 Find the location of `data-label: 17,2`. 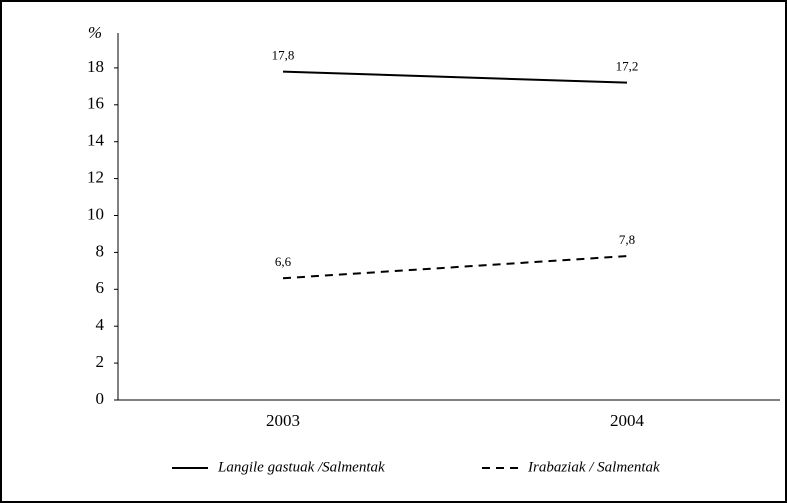

data-label: 17,2 is located at coordinates (627, 66).